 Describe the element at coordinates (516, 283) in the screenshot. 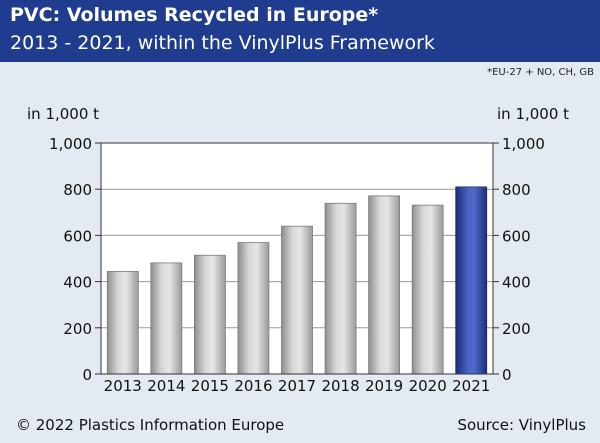

I see `y-tick-label-right: 400` at that location.